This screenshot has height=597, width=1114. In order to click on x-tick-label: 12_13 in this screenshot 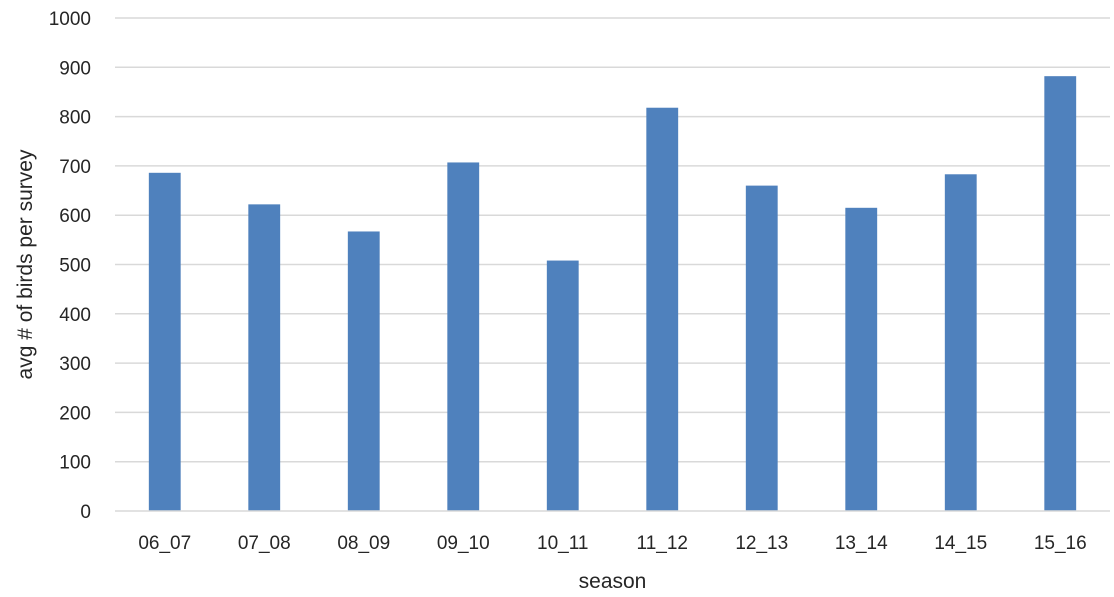, I will do `click(761, 543)`.